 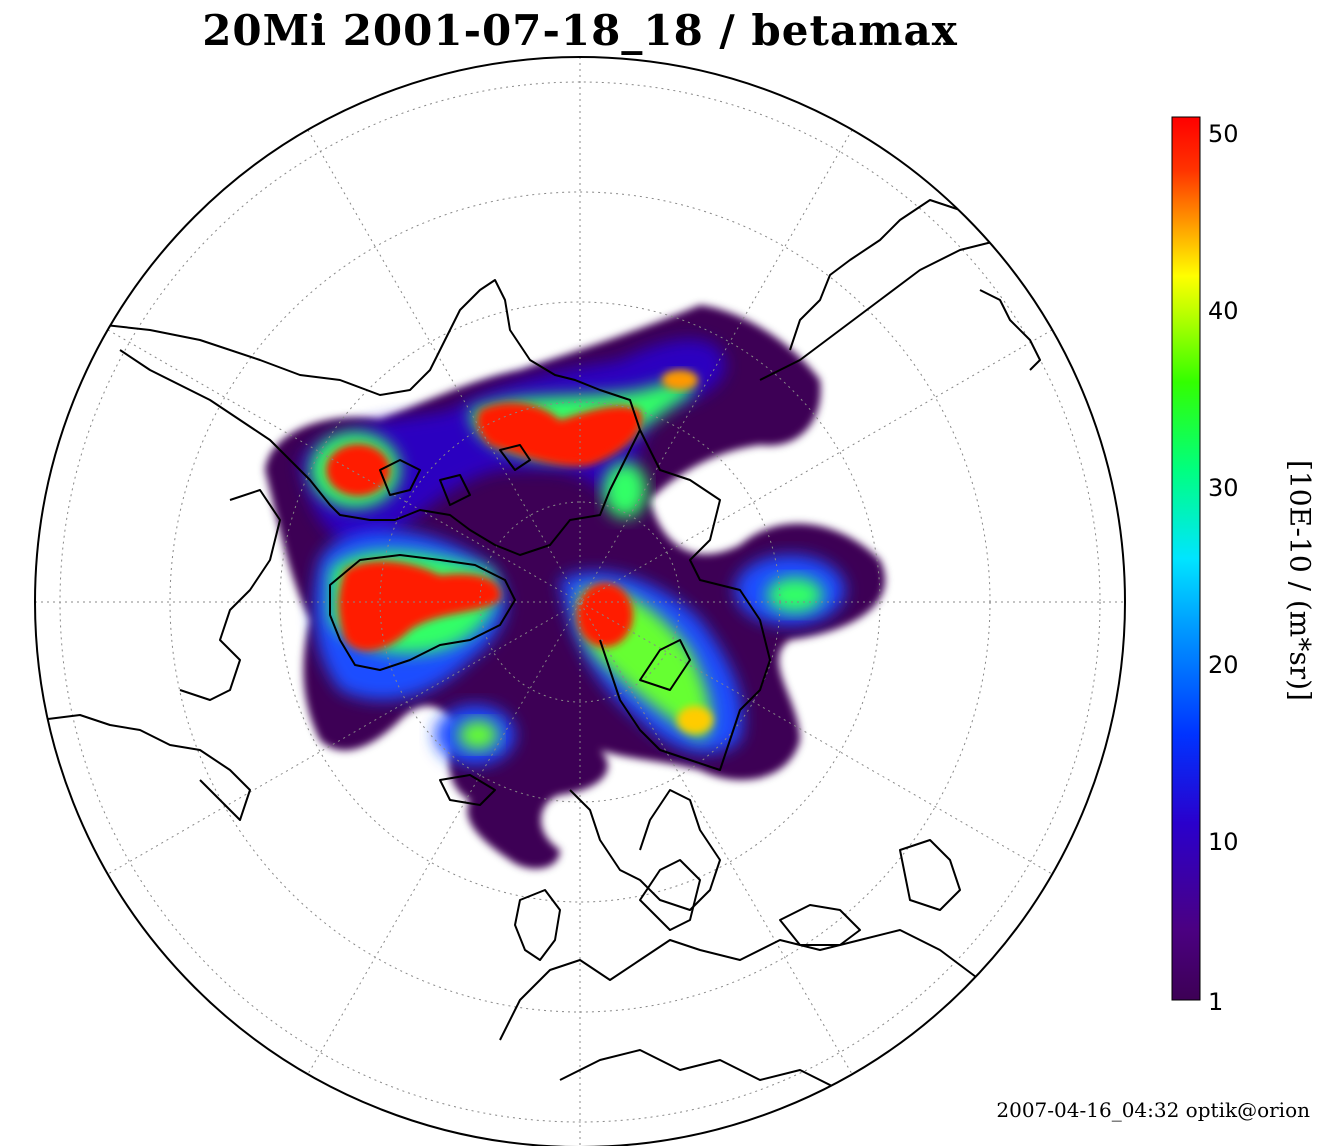 What do you see at coordinates (537, 925) in the screenshot?
I see `coastline-british-isles` at bounding box center [537, 925].